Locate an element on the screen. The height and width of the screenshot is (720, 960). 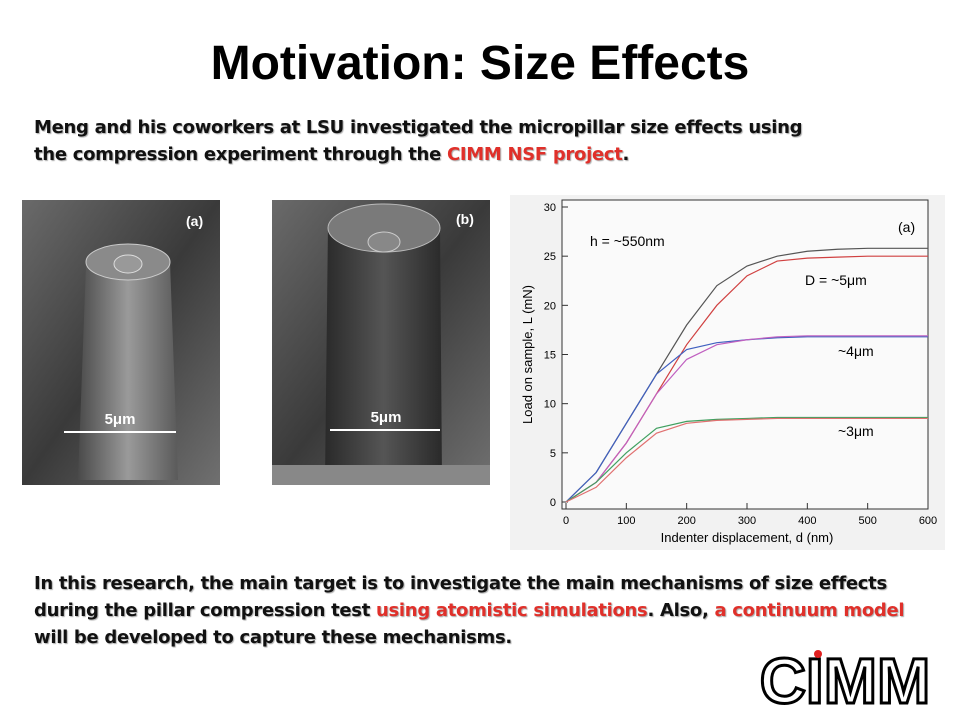
annotation: ~4μm is located at coordinates (856, 351).